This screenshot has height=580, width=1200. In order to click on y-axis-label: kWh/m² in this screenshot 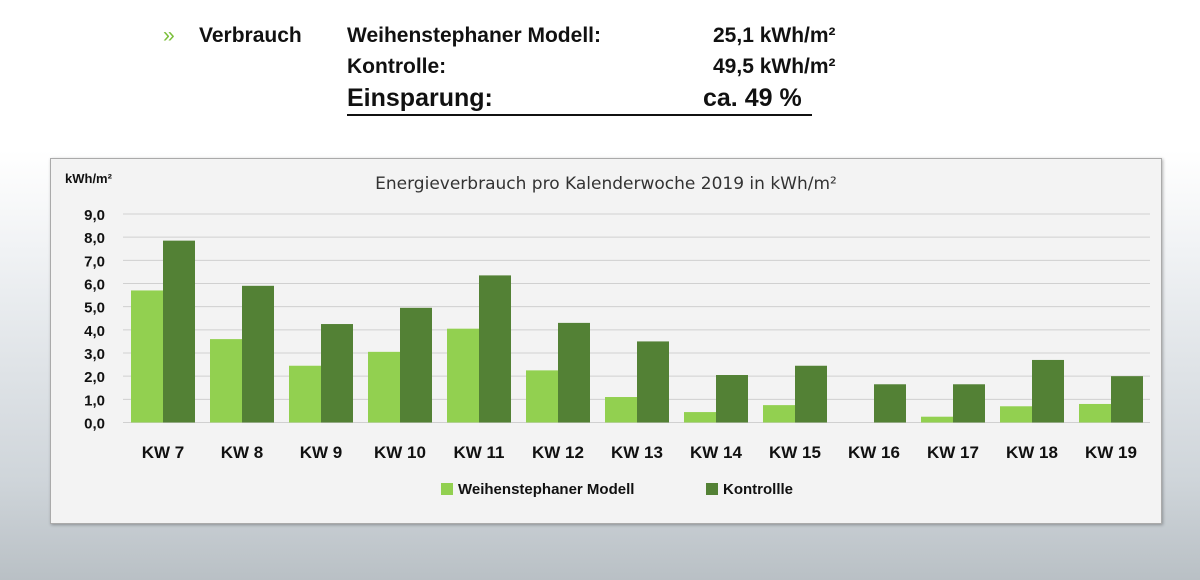, I will do `click(89, 178)`.